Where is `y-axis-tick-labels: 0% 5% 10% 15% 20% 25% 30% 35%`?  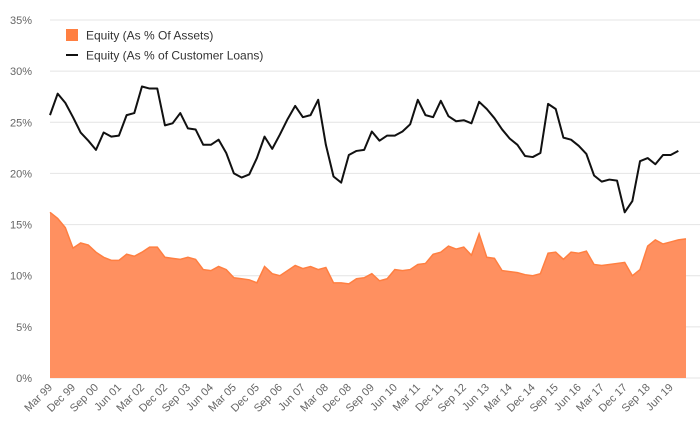 y-axis-tick-labels: 0% 5% 10% 15% 20% 25% 30% 35% is located at coordinates (21, 200).